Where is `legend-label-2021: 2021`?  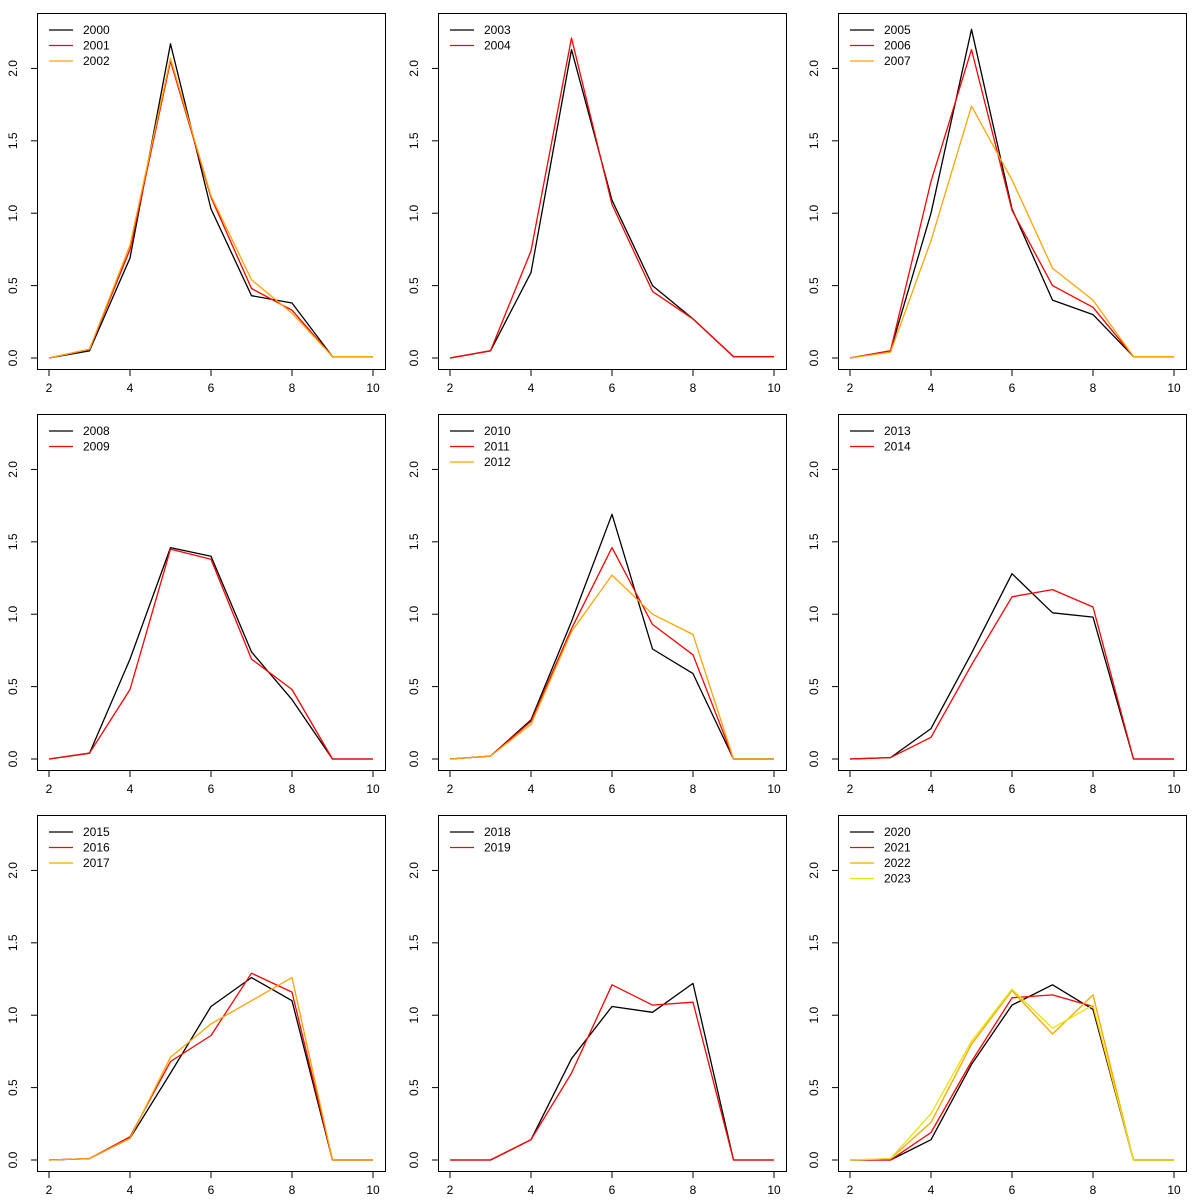
legend-label-2021: 2021 is located at coordinates (897, 848).